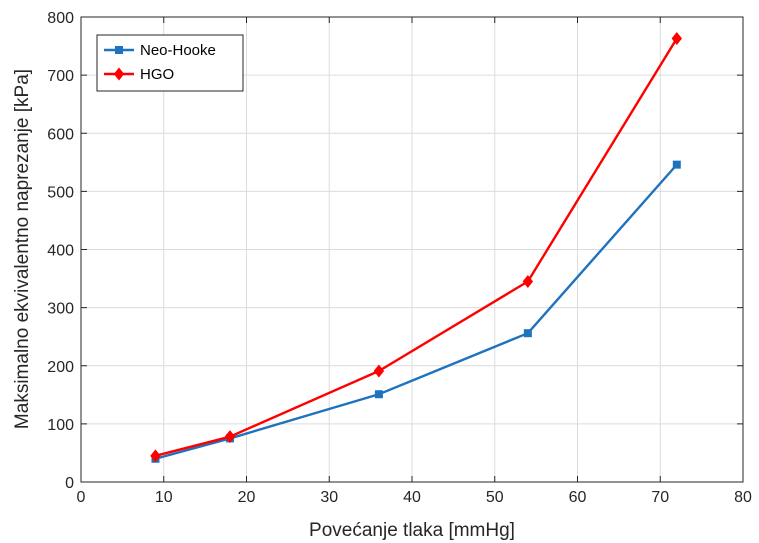 The width and height of the screenshot is (759, 543). I want to click on x-tick-label: 50, so click(495, 497).